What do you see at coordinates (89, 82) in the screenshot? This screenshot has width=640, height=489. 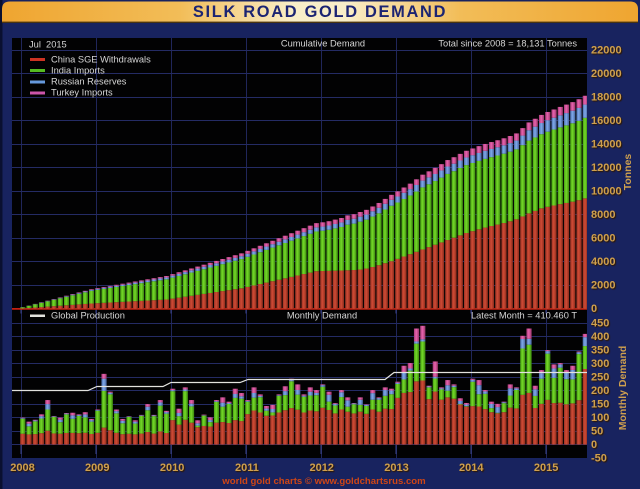 I see `svg-text: Russian Reserves` at bounding box center [89, 82].